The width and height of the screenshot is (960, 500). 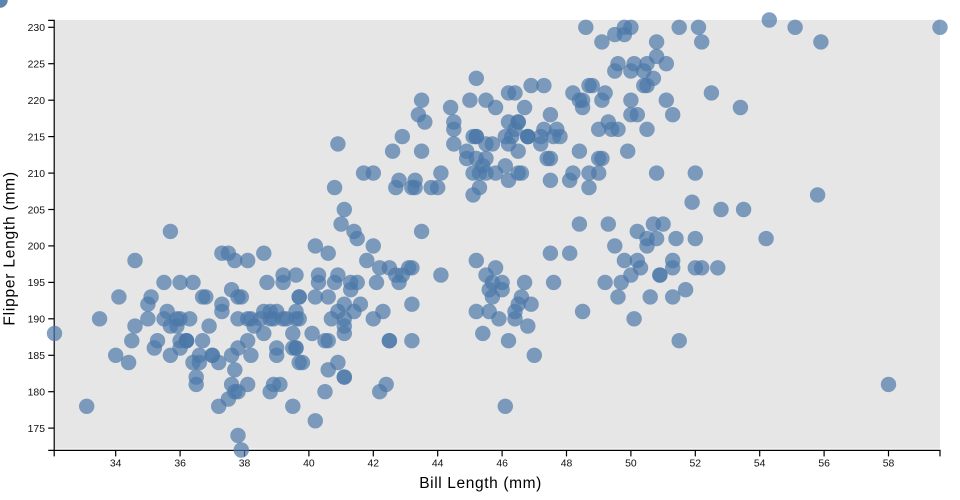 I want to click on svg-text: Flipper Length (mm), so click(x=10, y=248).